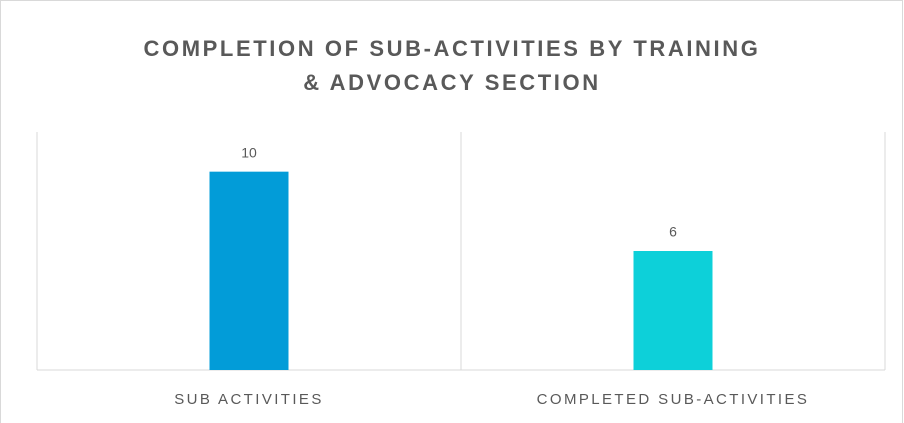  I want to click on data-label: 10, so click(249, 152).